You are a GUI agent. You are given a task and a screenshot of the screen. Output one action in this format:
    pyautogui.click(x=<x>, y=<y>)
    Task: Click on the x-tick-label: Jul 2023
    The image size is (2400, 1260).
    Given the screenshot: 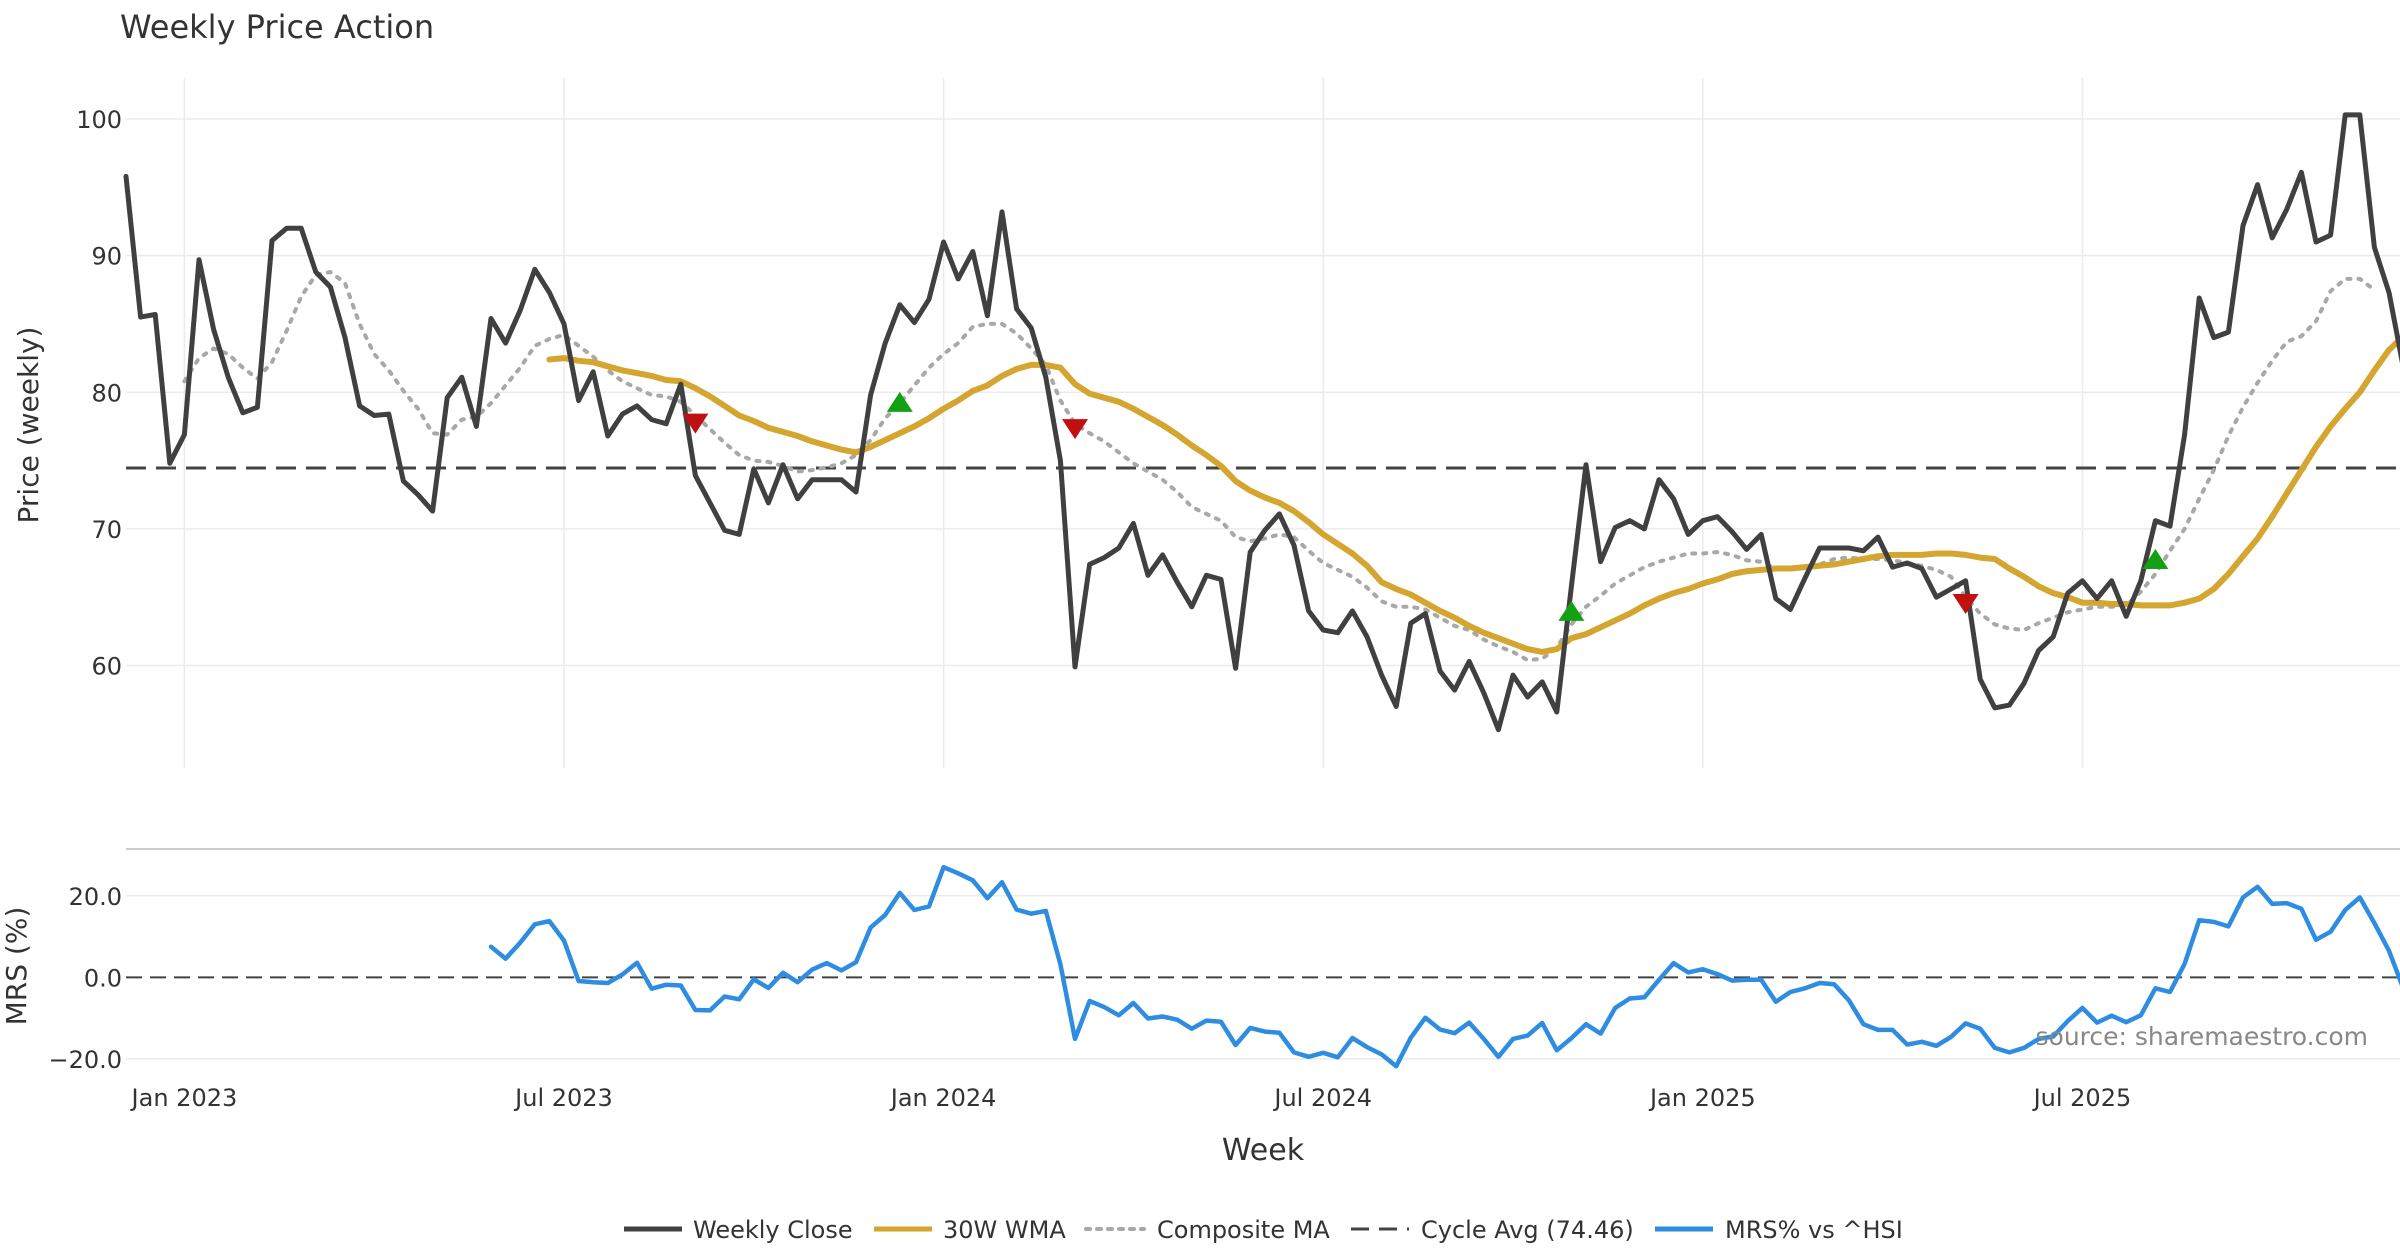 What is the action you would take?
    pyautogui.click(x=563, y=1098)
    